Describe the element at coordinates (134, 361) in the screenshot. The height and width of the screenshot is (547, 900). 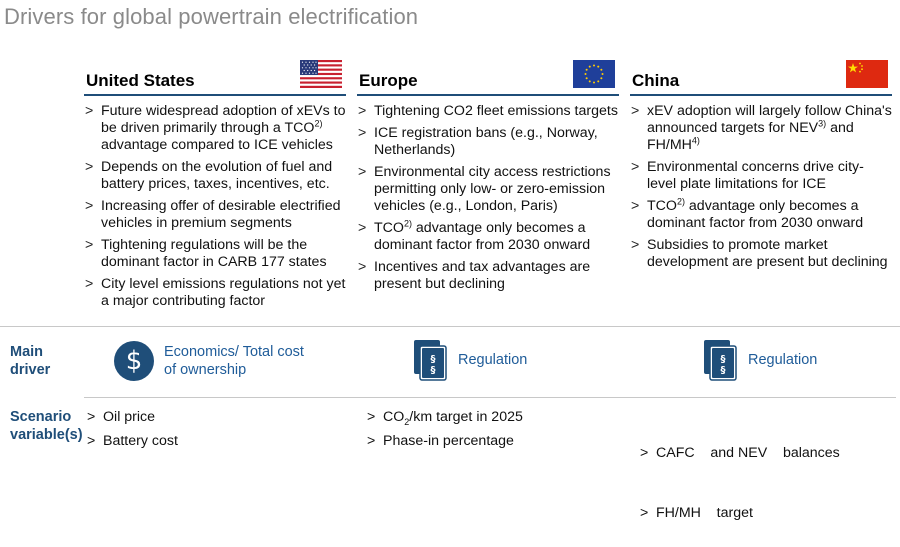
I see `dollar-icon: $` at that location.